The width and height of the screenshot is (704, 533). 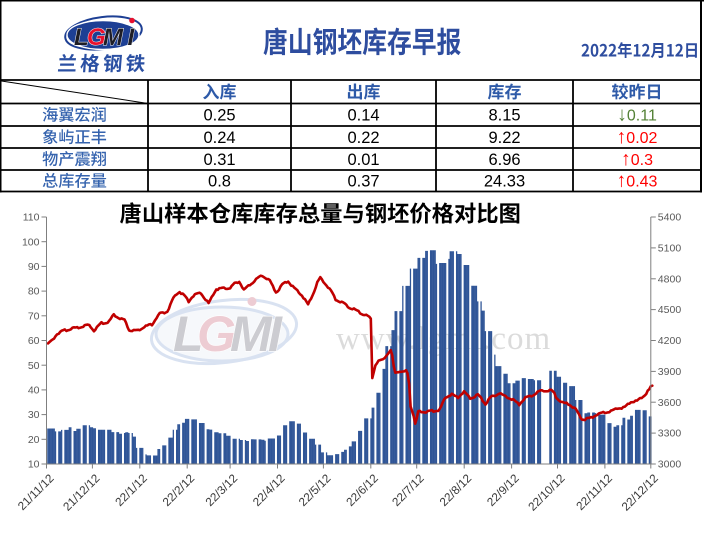 What do you see at coordinates (504, 138) in the screenshot?
I see `svg-text: 9.22` at bounding box center [504, 138].